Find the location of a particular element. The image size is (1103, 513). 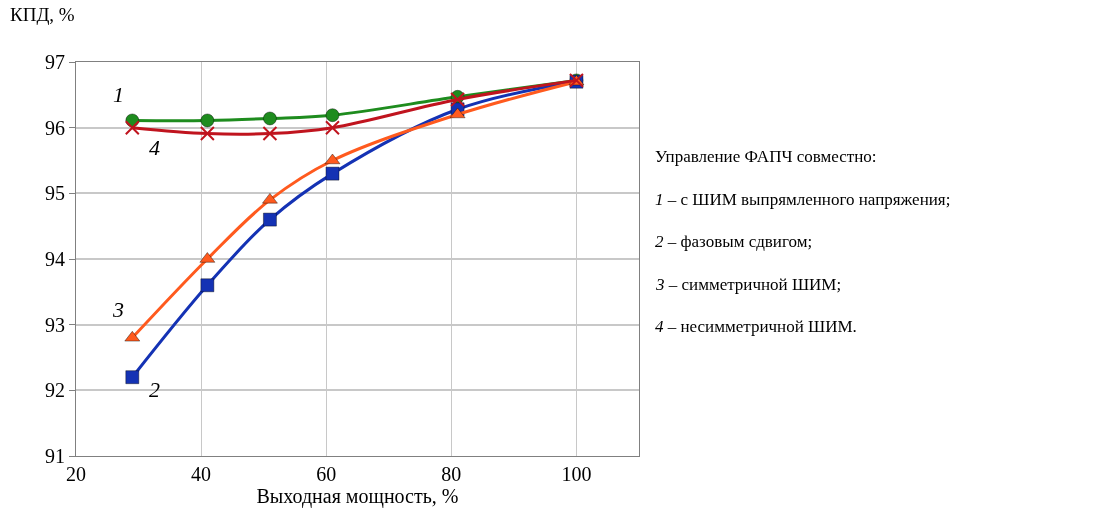

text: 1 – с ШИМ выпрямленного напряжения; is located at coordinates (803, 199).